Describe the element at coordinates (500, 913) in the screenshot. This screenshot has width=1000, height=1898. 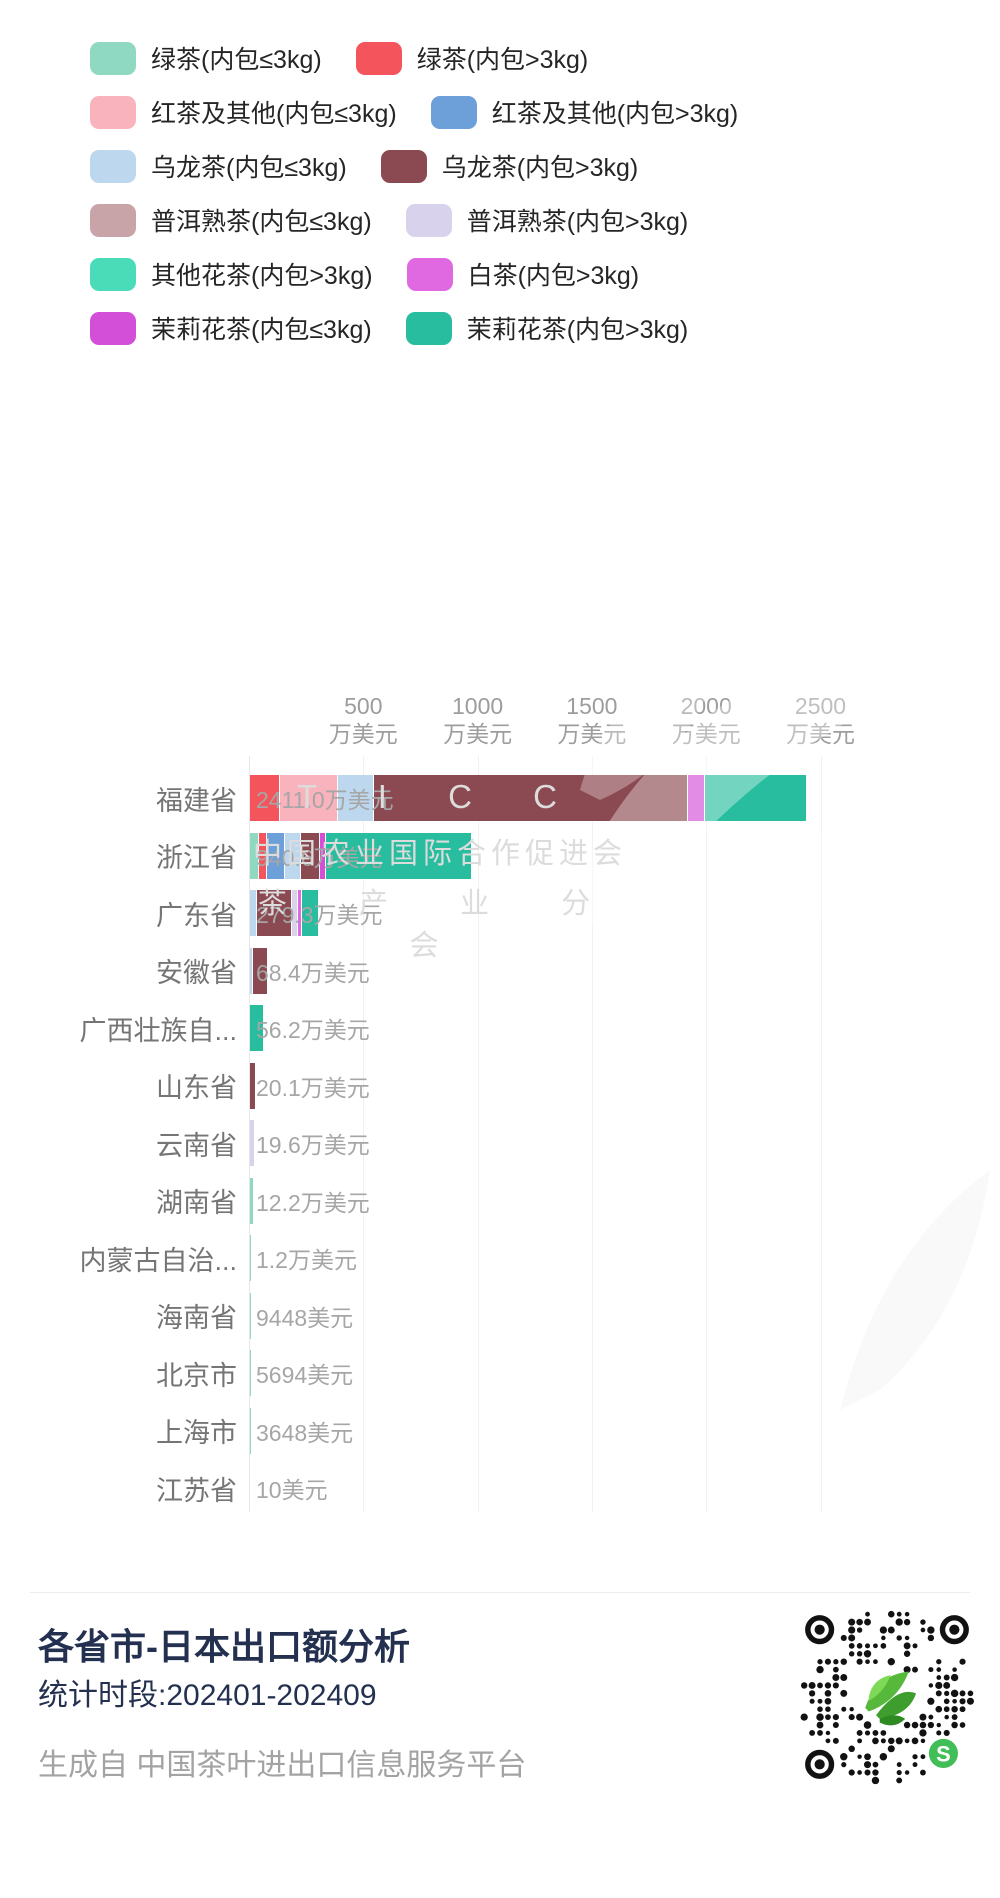
I see `bar-row: 广东省 279.3万美元` at that location.